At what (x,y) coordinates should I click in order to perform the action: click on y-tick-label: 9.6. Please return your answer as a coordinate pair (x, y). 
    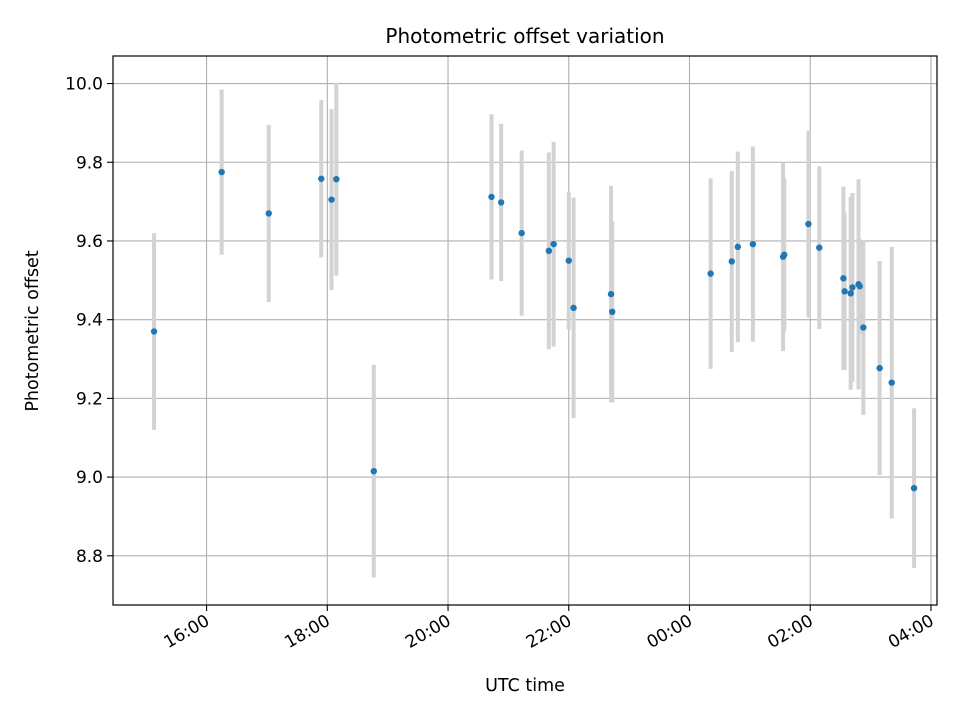
    Looking at the image, I should click on (89, 242).